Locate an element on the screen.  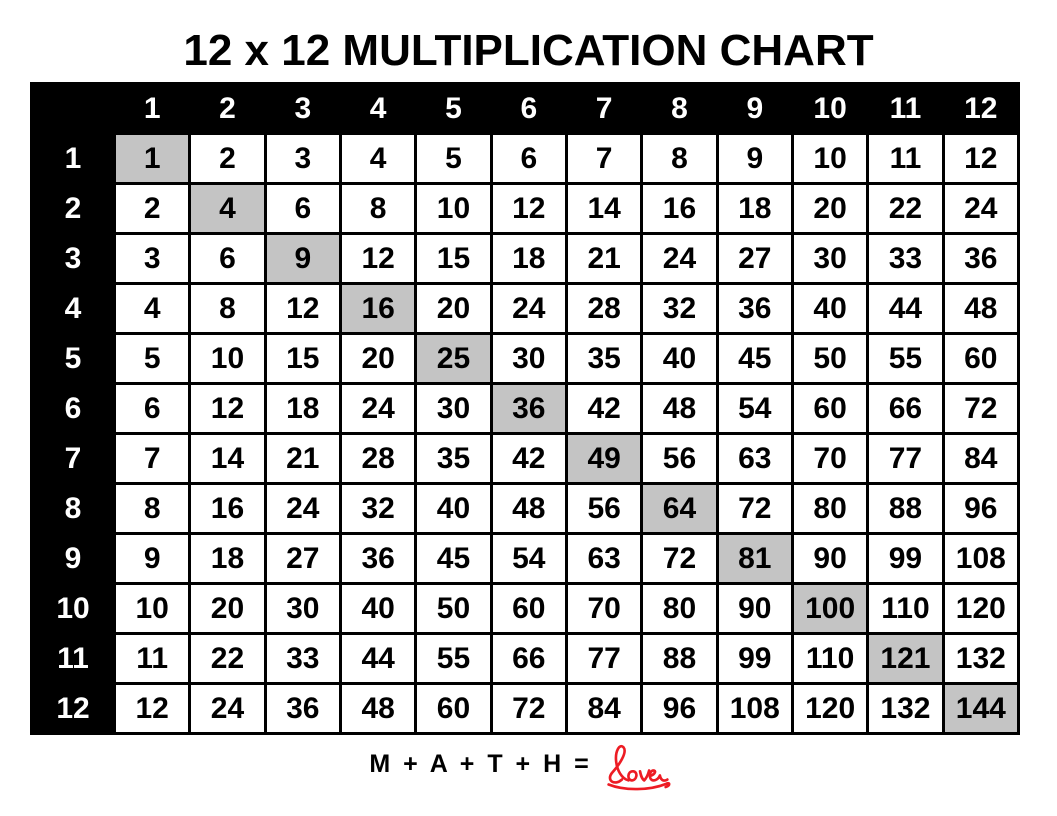
row-header: 12 is located at coordinates (73, 708).